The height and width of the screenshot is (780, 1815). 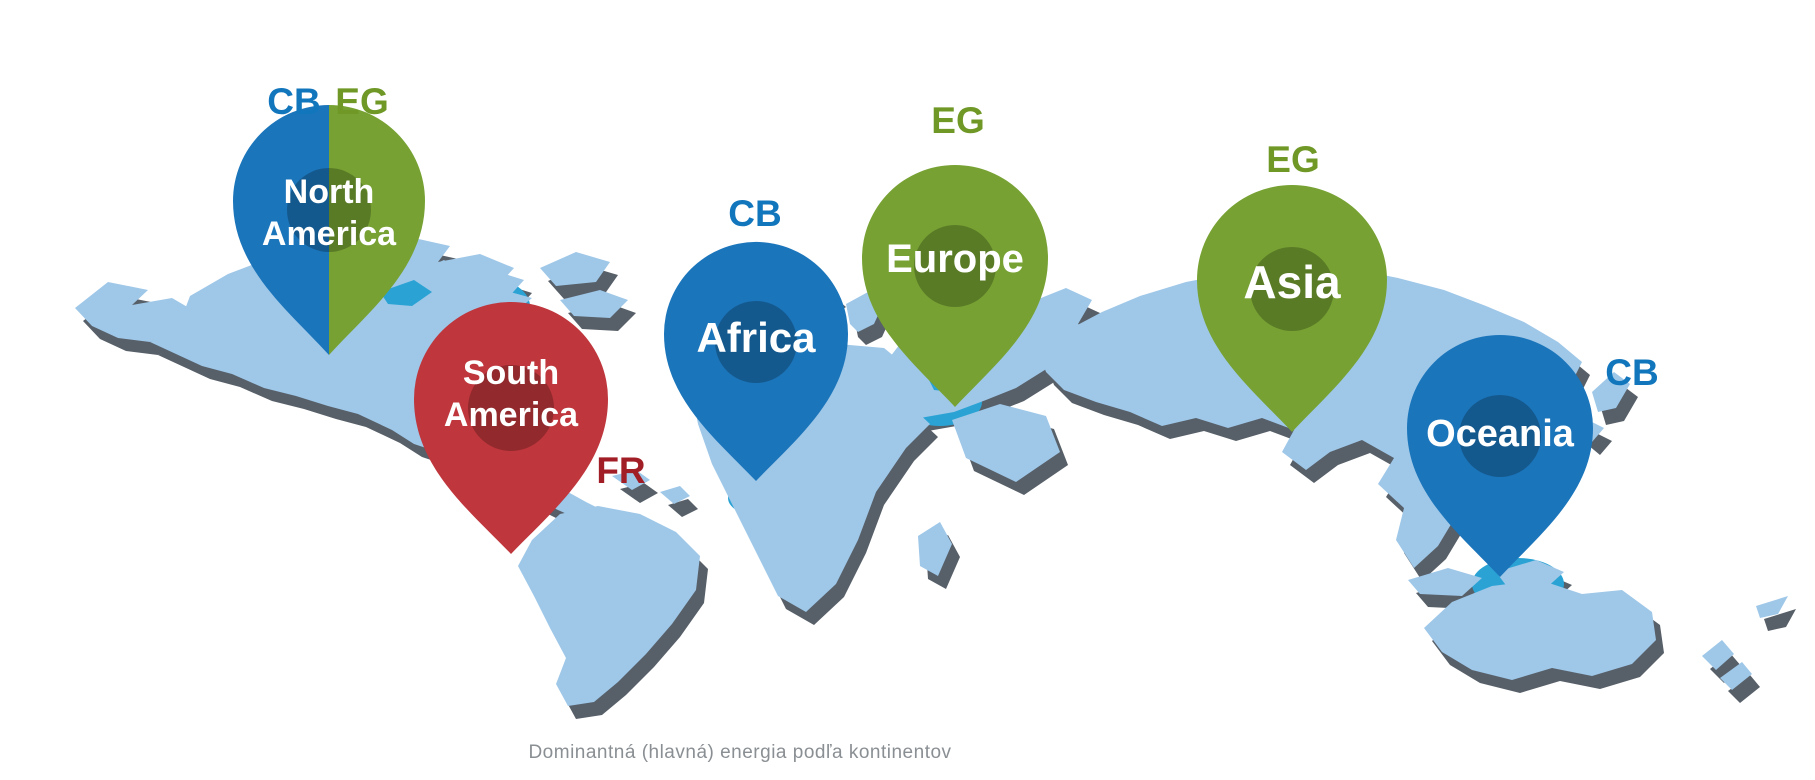 I want to click on pin-south-america-shape, so click(x=511, y=428).